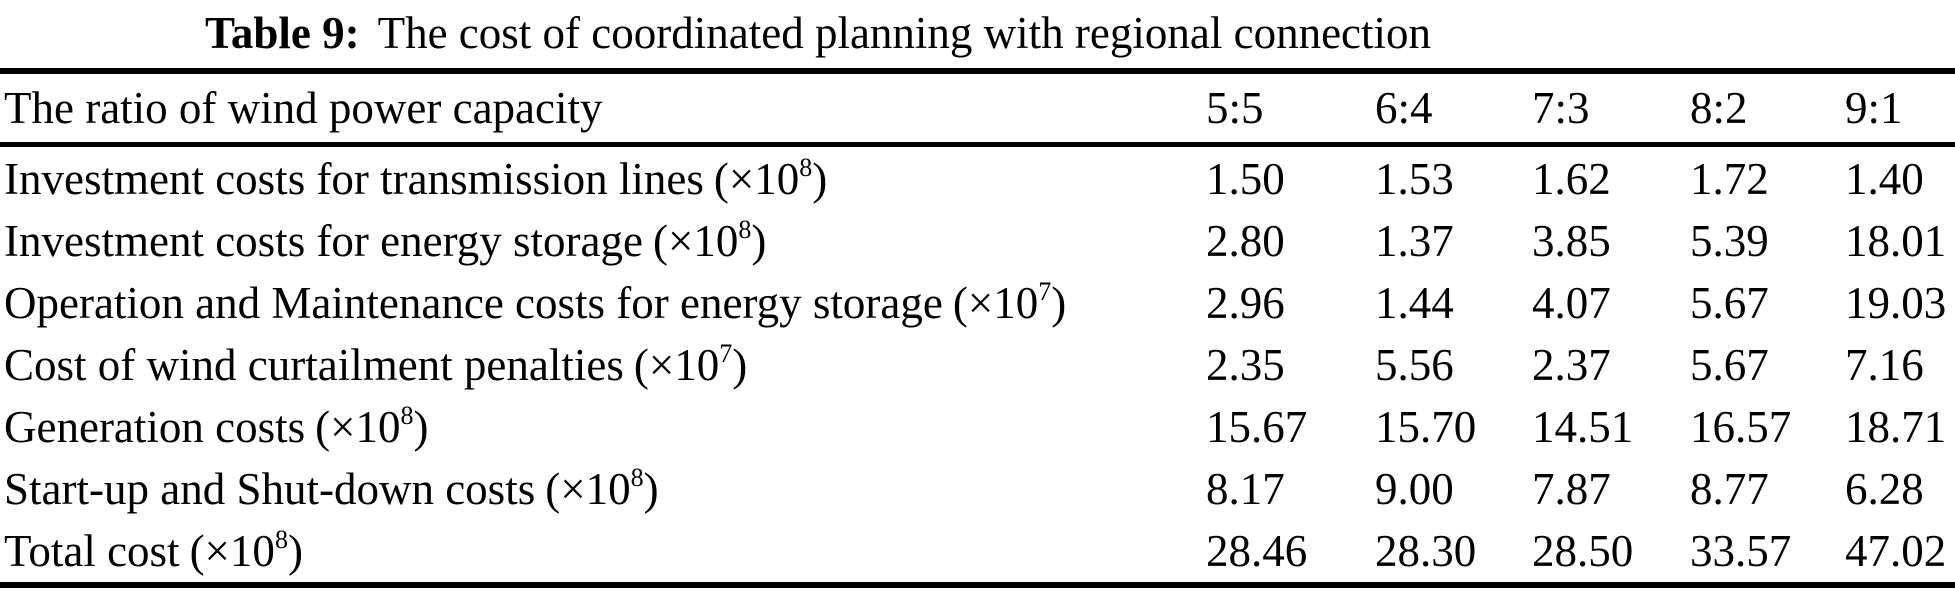 This screenshot has height=592, width=1955. What do you see at coordinates (1571, 489) in the screenshot?
I see `cell-value: 7.87` at bounding box center [1571, 489].